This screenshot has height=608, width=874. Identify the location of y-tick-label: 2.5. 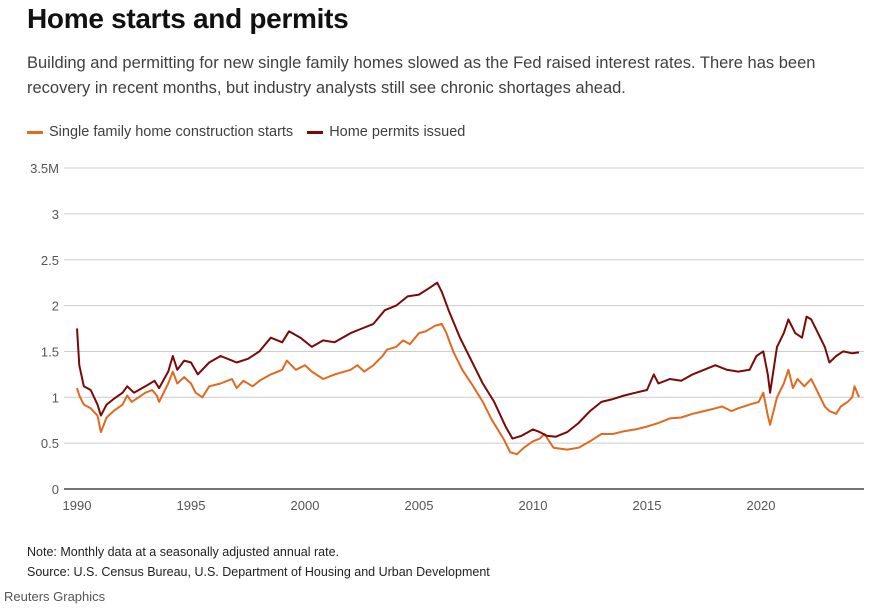
(50, 260).